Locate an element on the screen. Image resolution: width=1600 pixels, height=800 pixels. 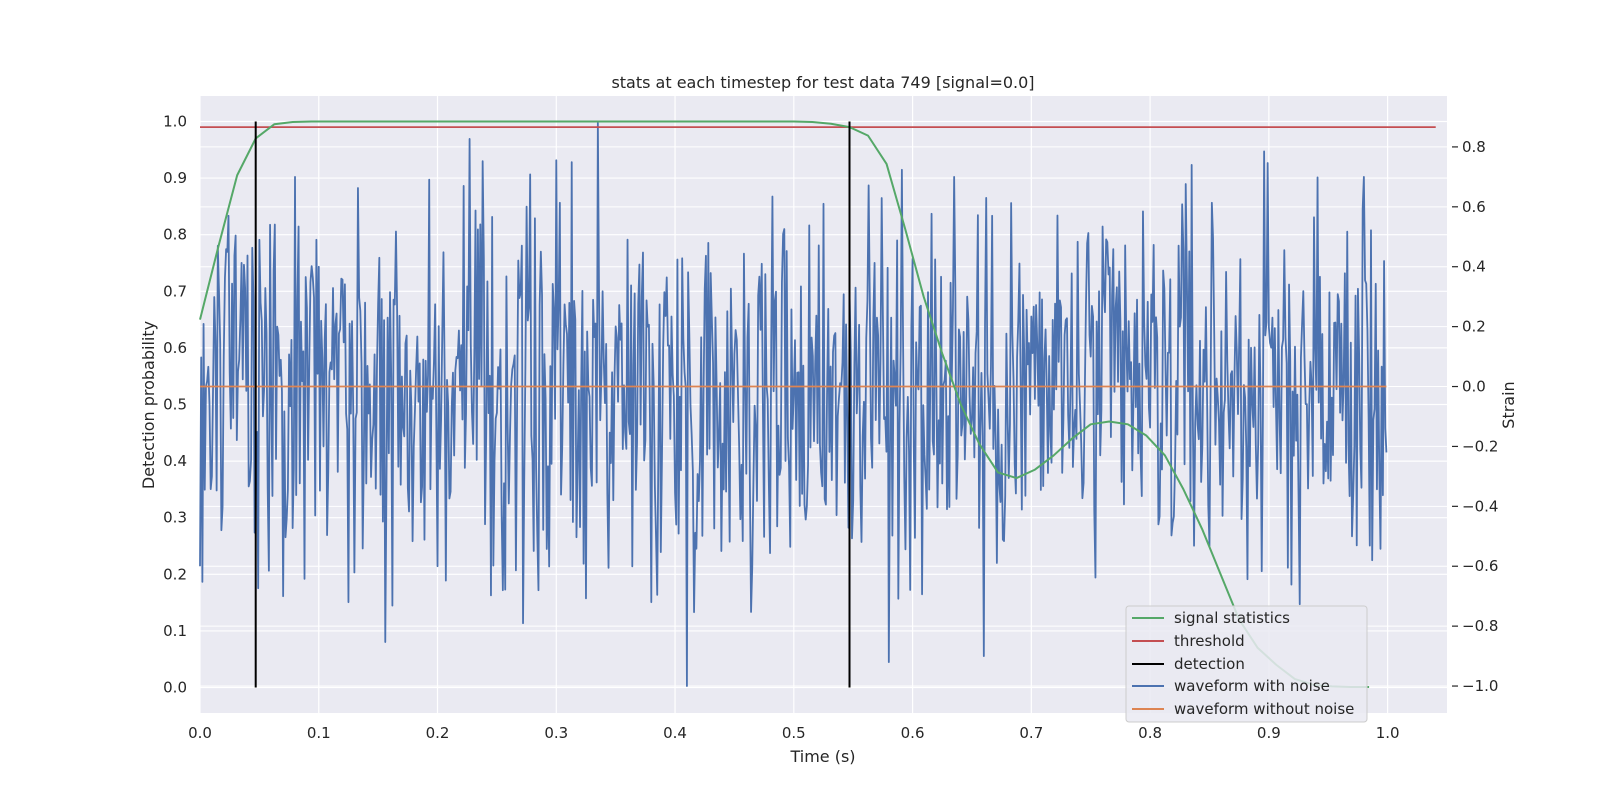
x-tick-label: 0.2 is located at coordinates (438, 733).